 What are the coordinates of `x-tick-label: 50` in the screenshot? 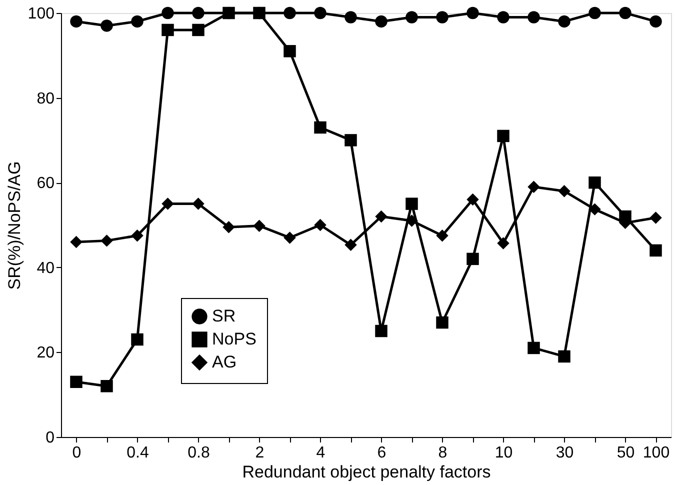 It's located at (625, 453).